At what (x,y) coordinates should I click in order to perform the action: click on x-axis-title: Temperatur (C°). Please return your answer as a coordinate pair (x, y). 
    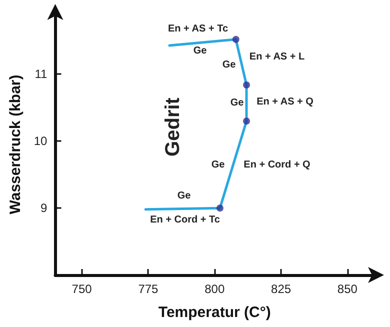
    Looking at the image, I should click on (214, 312).